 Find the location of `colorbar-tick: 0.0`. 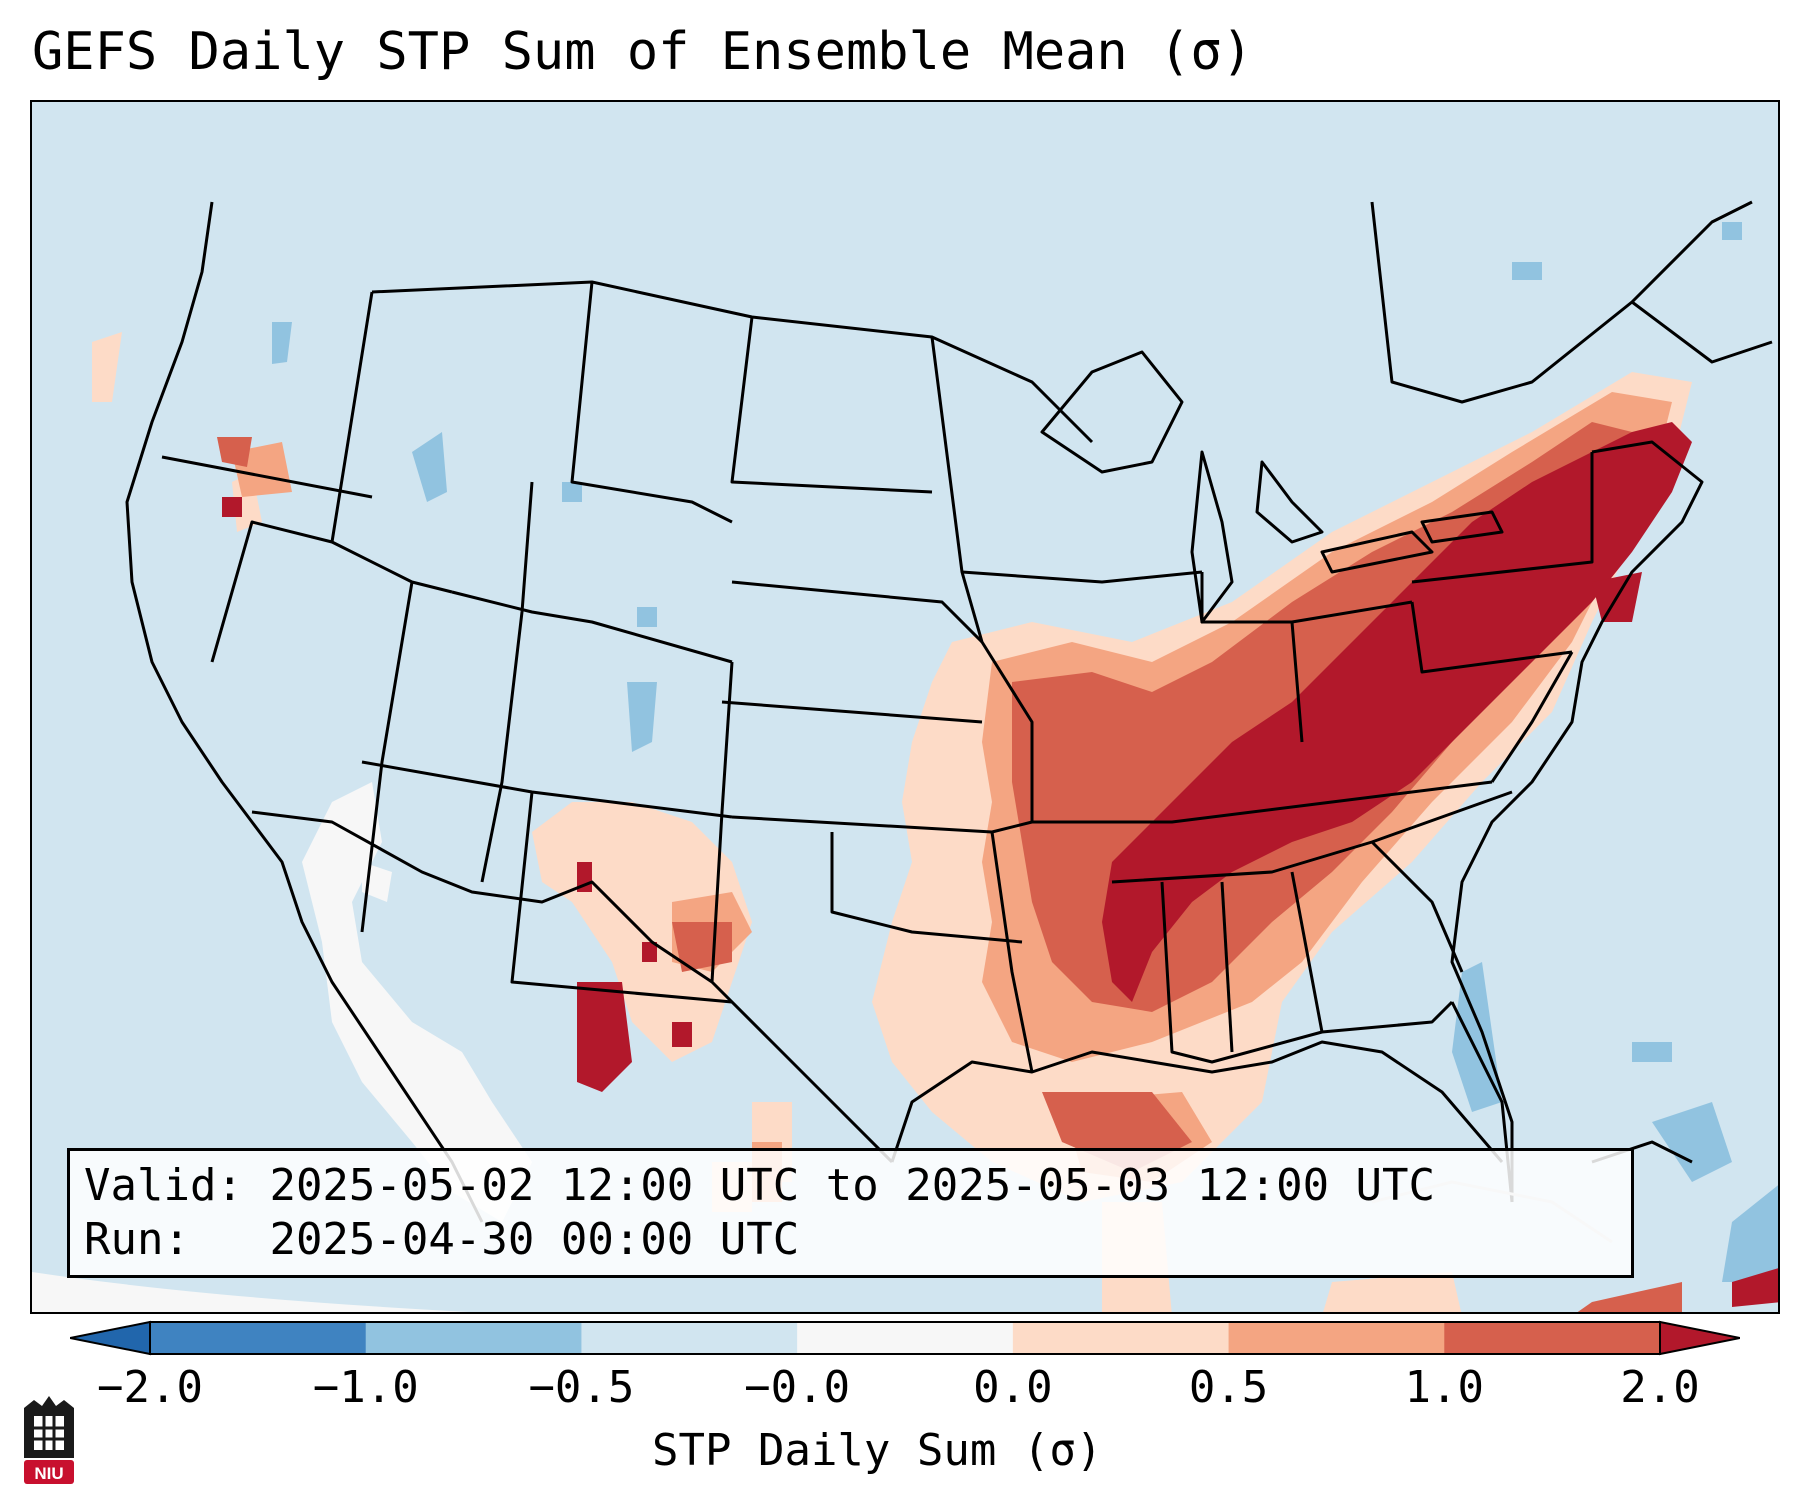

colorbar-tick: 0.0 is located at coordinates (1013, 1387).